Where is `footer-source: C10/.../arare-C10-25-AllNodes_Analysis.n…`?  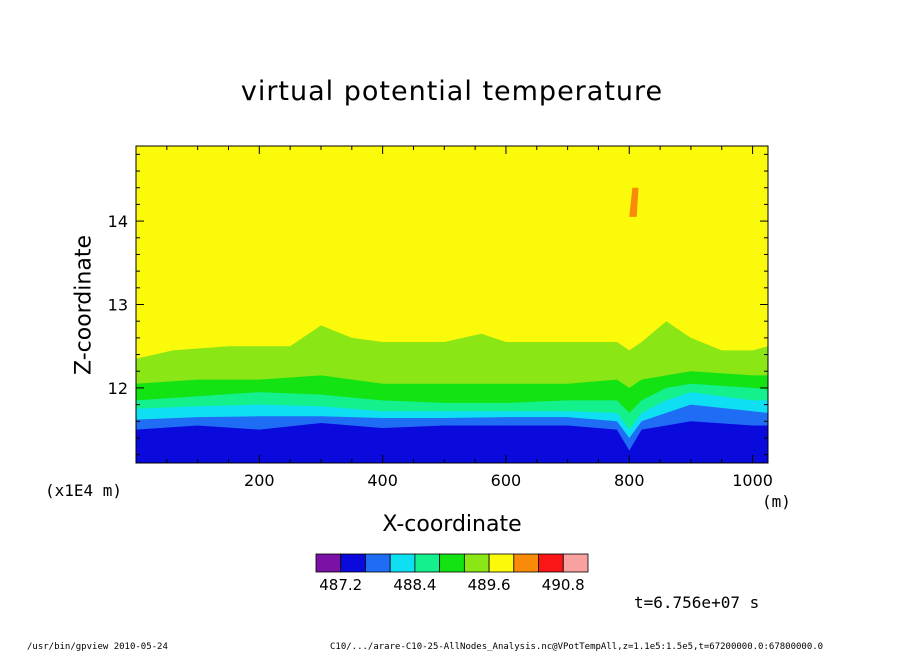
footer-source: C10/.../arare-C10-25-AllNodes_Analysis.n… is located at coordinates (577, 647).